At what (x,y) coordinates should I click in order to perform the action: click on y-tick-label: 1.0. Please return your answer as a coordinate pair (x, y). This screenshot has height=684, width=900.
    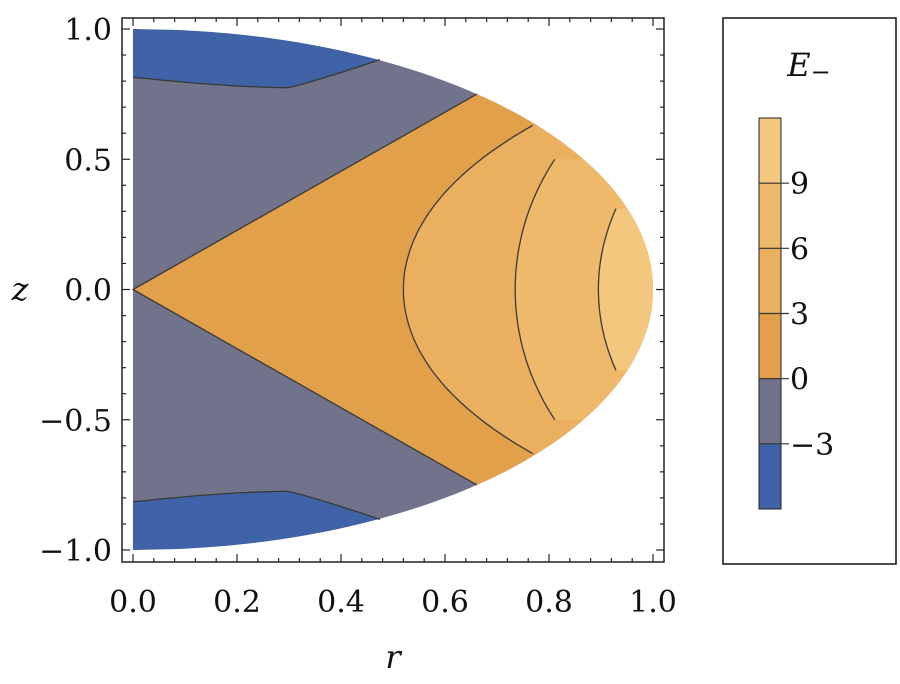
    Looking at the image, I should click on (88, 30).